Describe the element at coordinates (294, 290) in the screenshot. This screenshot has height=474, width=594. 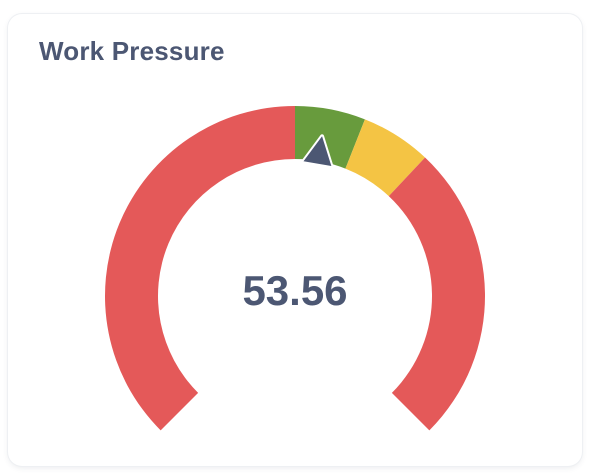
I see `gauge-value: 53.56` at that location.